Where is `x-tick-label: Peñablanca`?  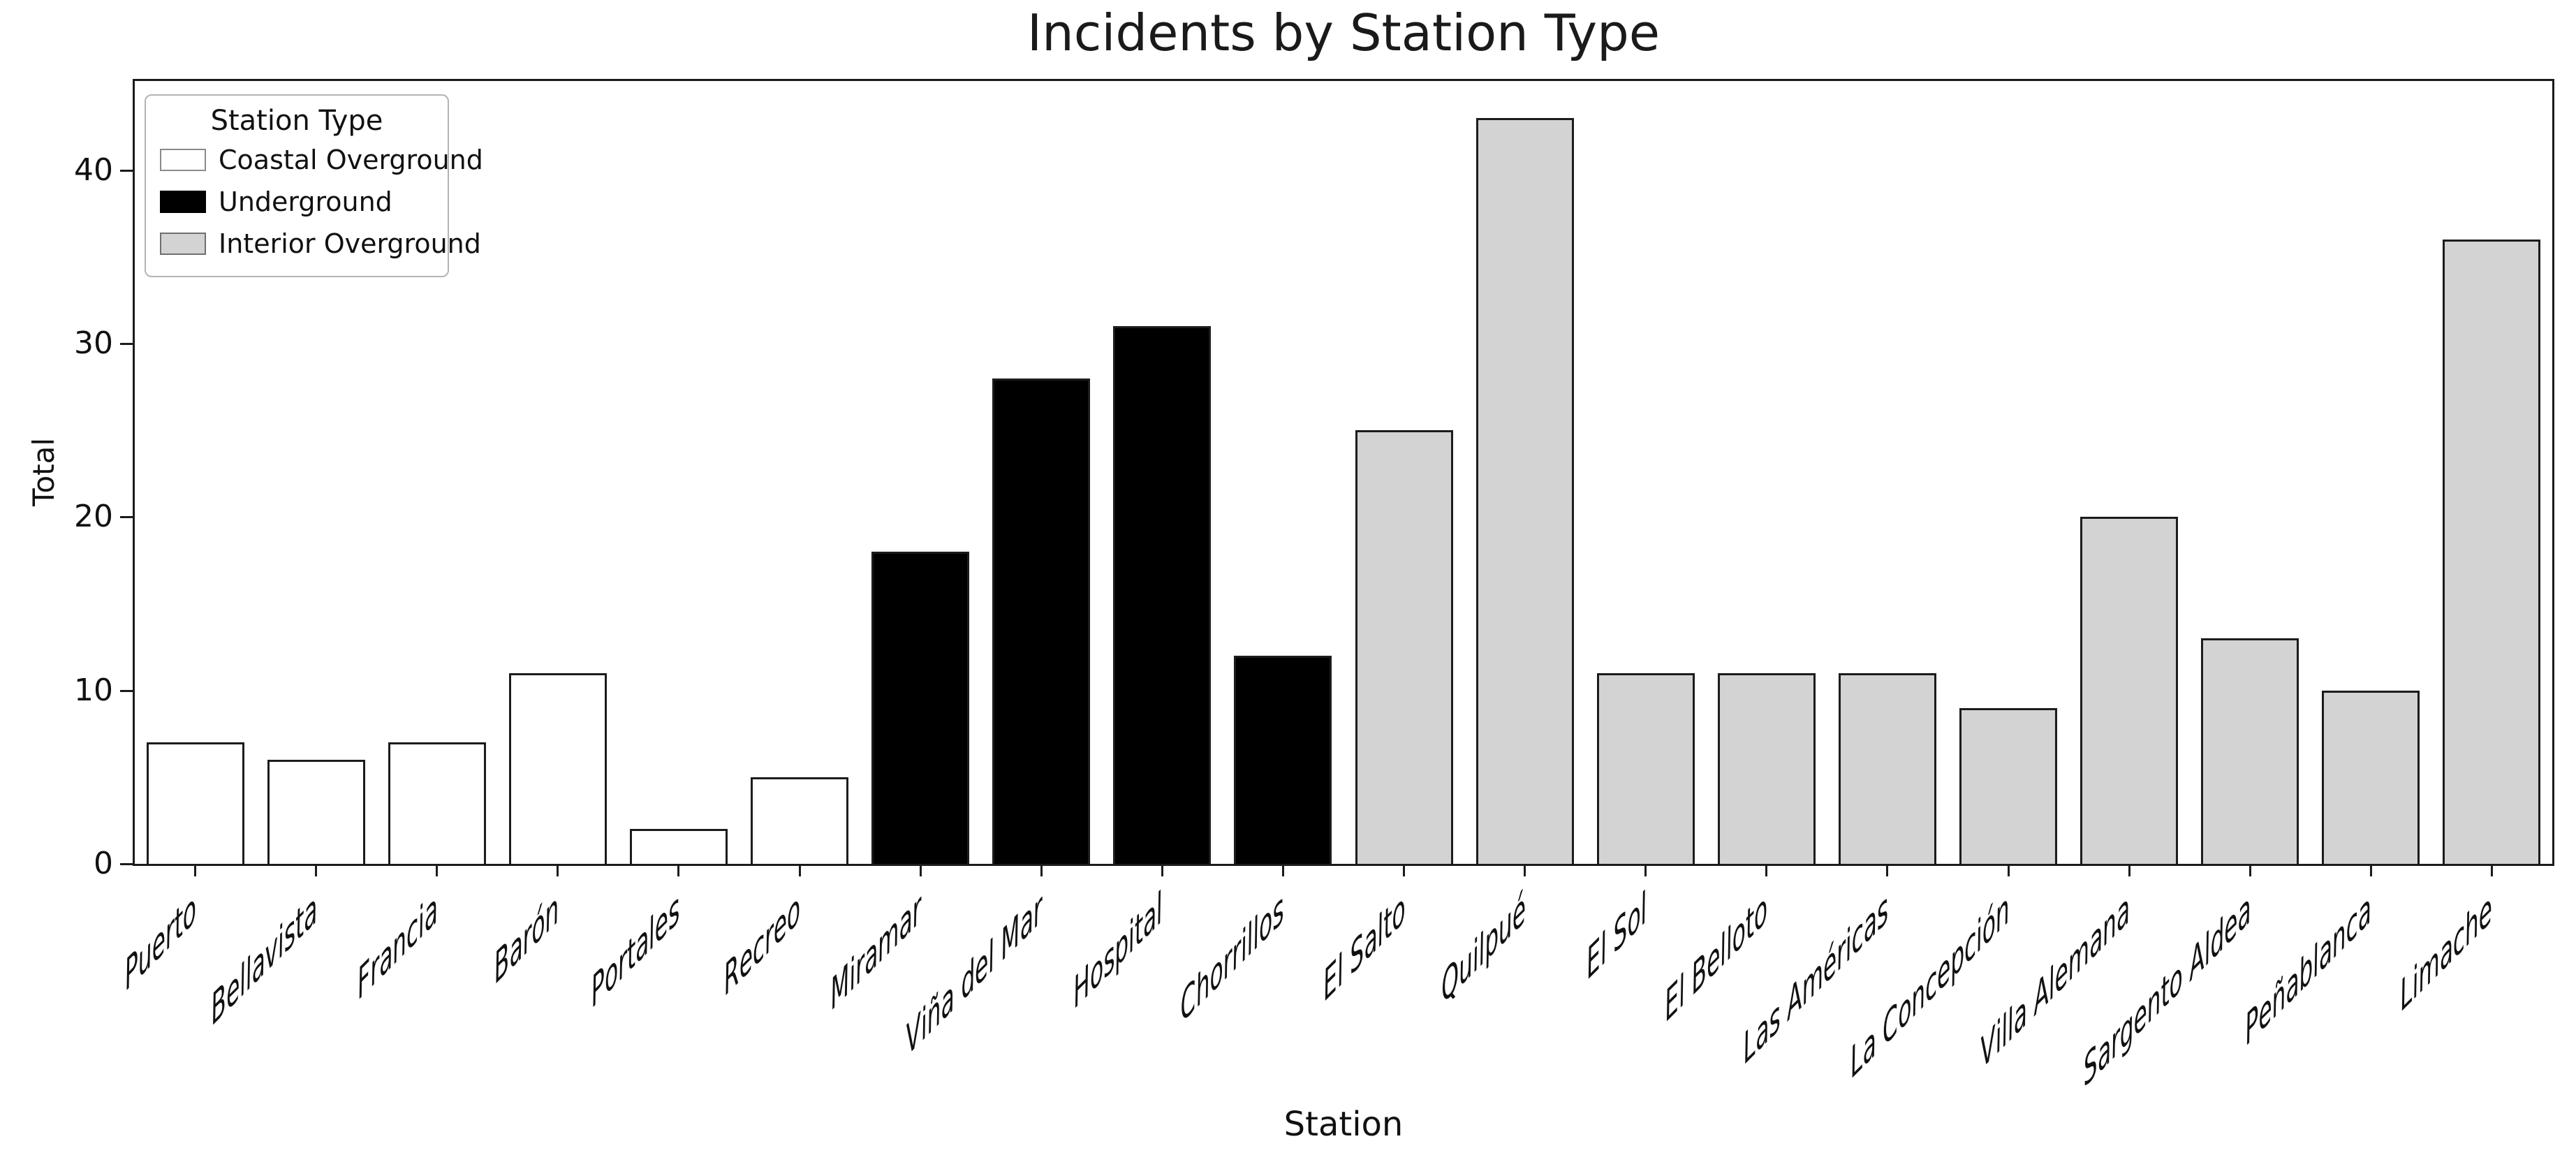
x-tick-label: Peñablanca is located at coordinates (2308, 969).